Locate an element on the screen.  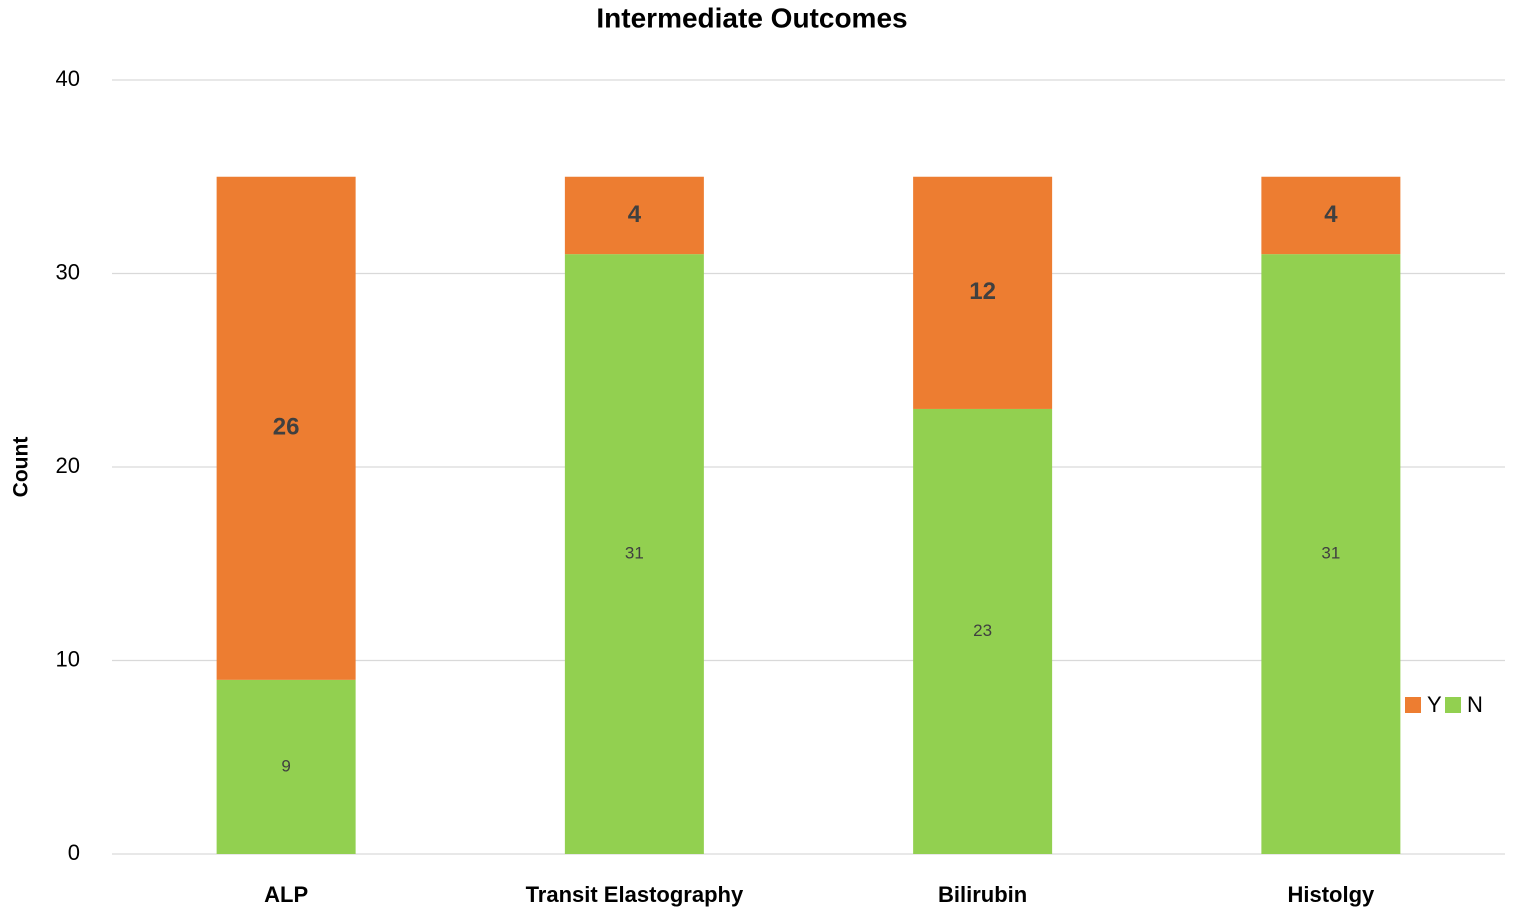
y-tick-label: 30 is located at coordinates (68, 271).